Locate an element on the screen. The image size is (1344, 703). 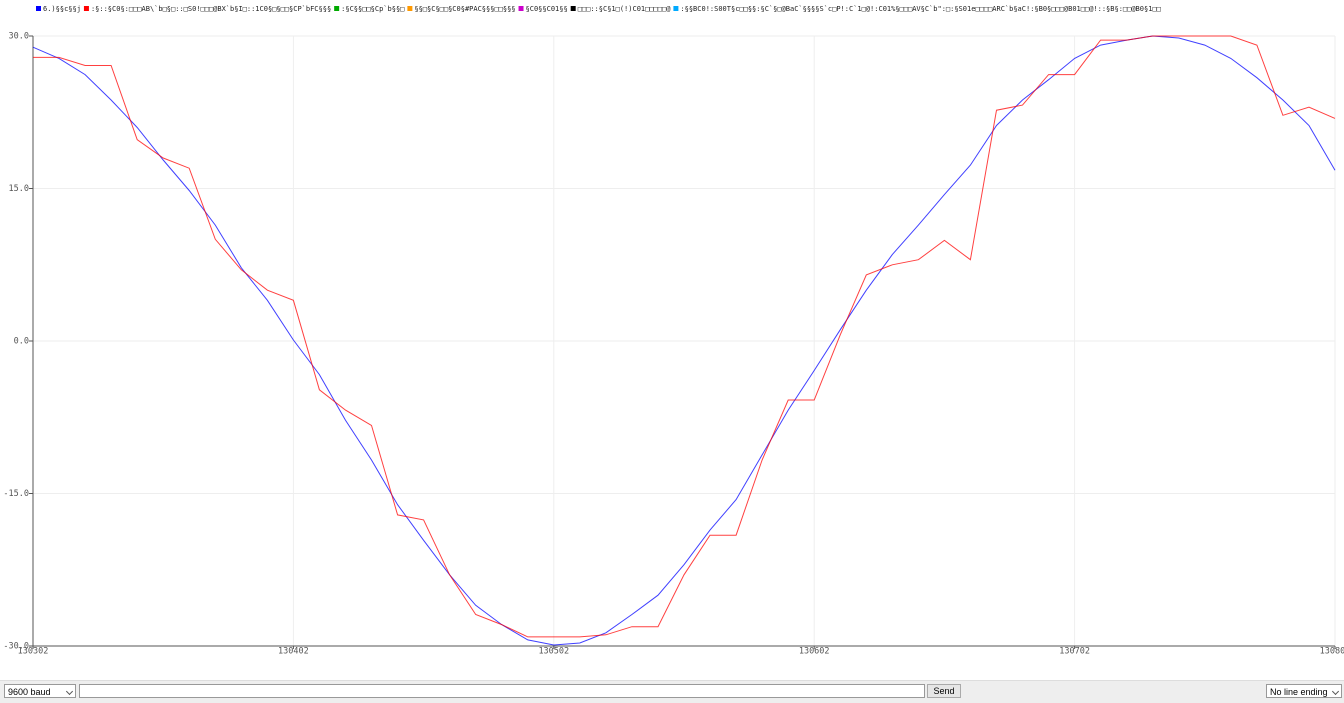
baud-select: 9600 baud is located at coordinates (40, 691).